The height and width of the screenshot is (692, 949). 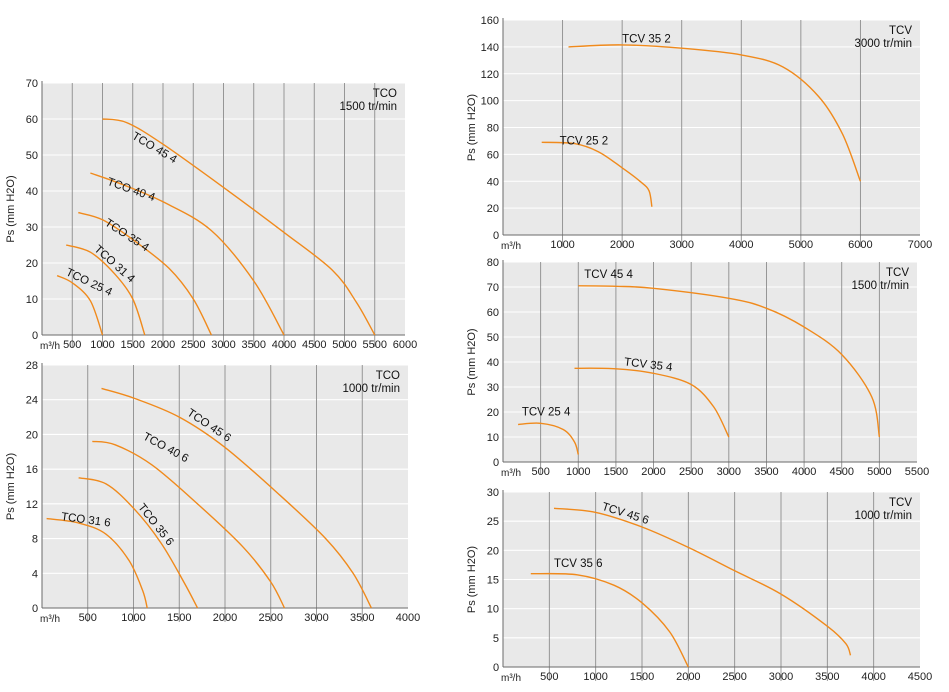 I want to click on y-tick-label: 5, so click(x=496, y=639).